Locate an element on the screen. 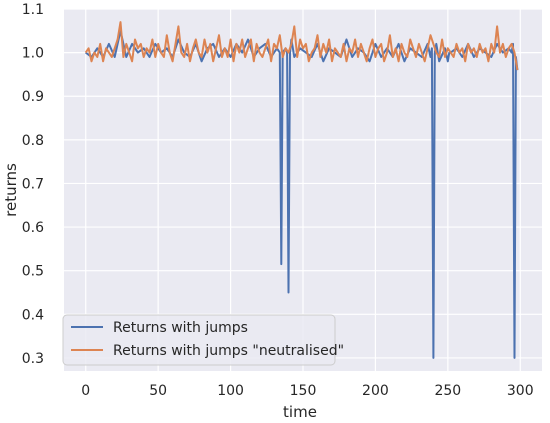 Image resolution: width=550 pixels, height=423 pixels. x-tick-label: 0 is located at coordinates (85, 391).